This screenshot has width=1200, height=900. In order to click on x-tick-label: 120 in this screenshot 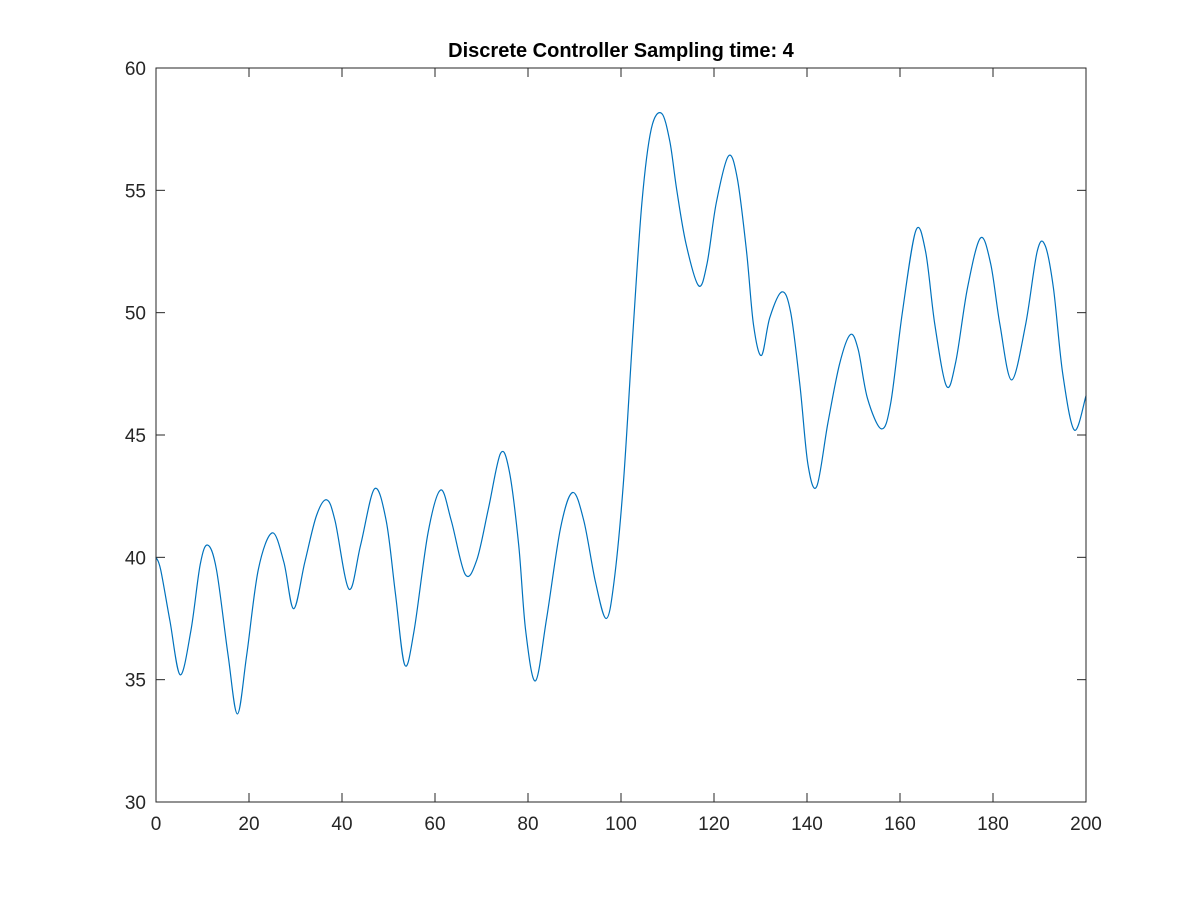, I will do `click(714, 824)`.